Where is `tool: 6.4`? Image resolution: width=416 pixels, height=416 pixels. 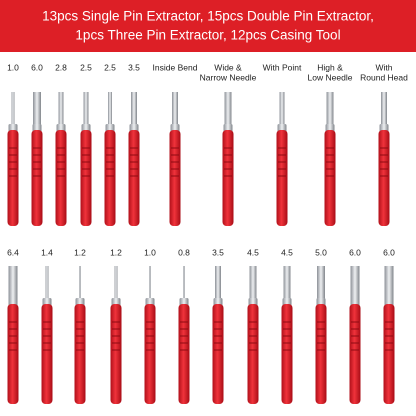
tool: 6.4 is located at coordinates (13, 325).